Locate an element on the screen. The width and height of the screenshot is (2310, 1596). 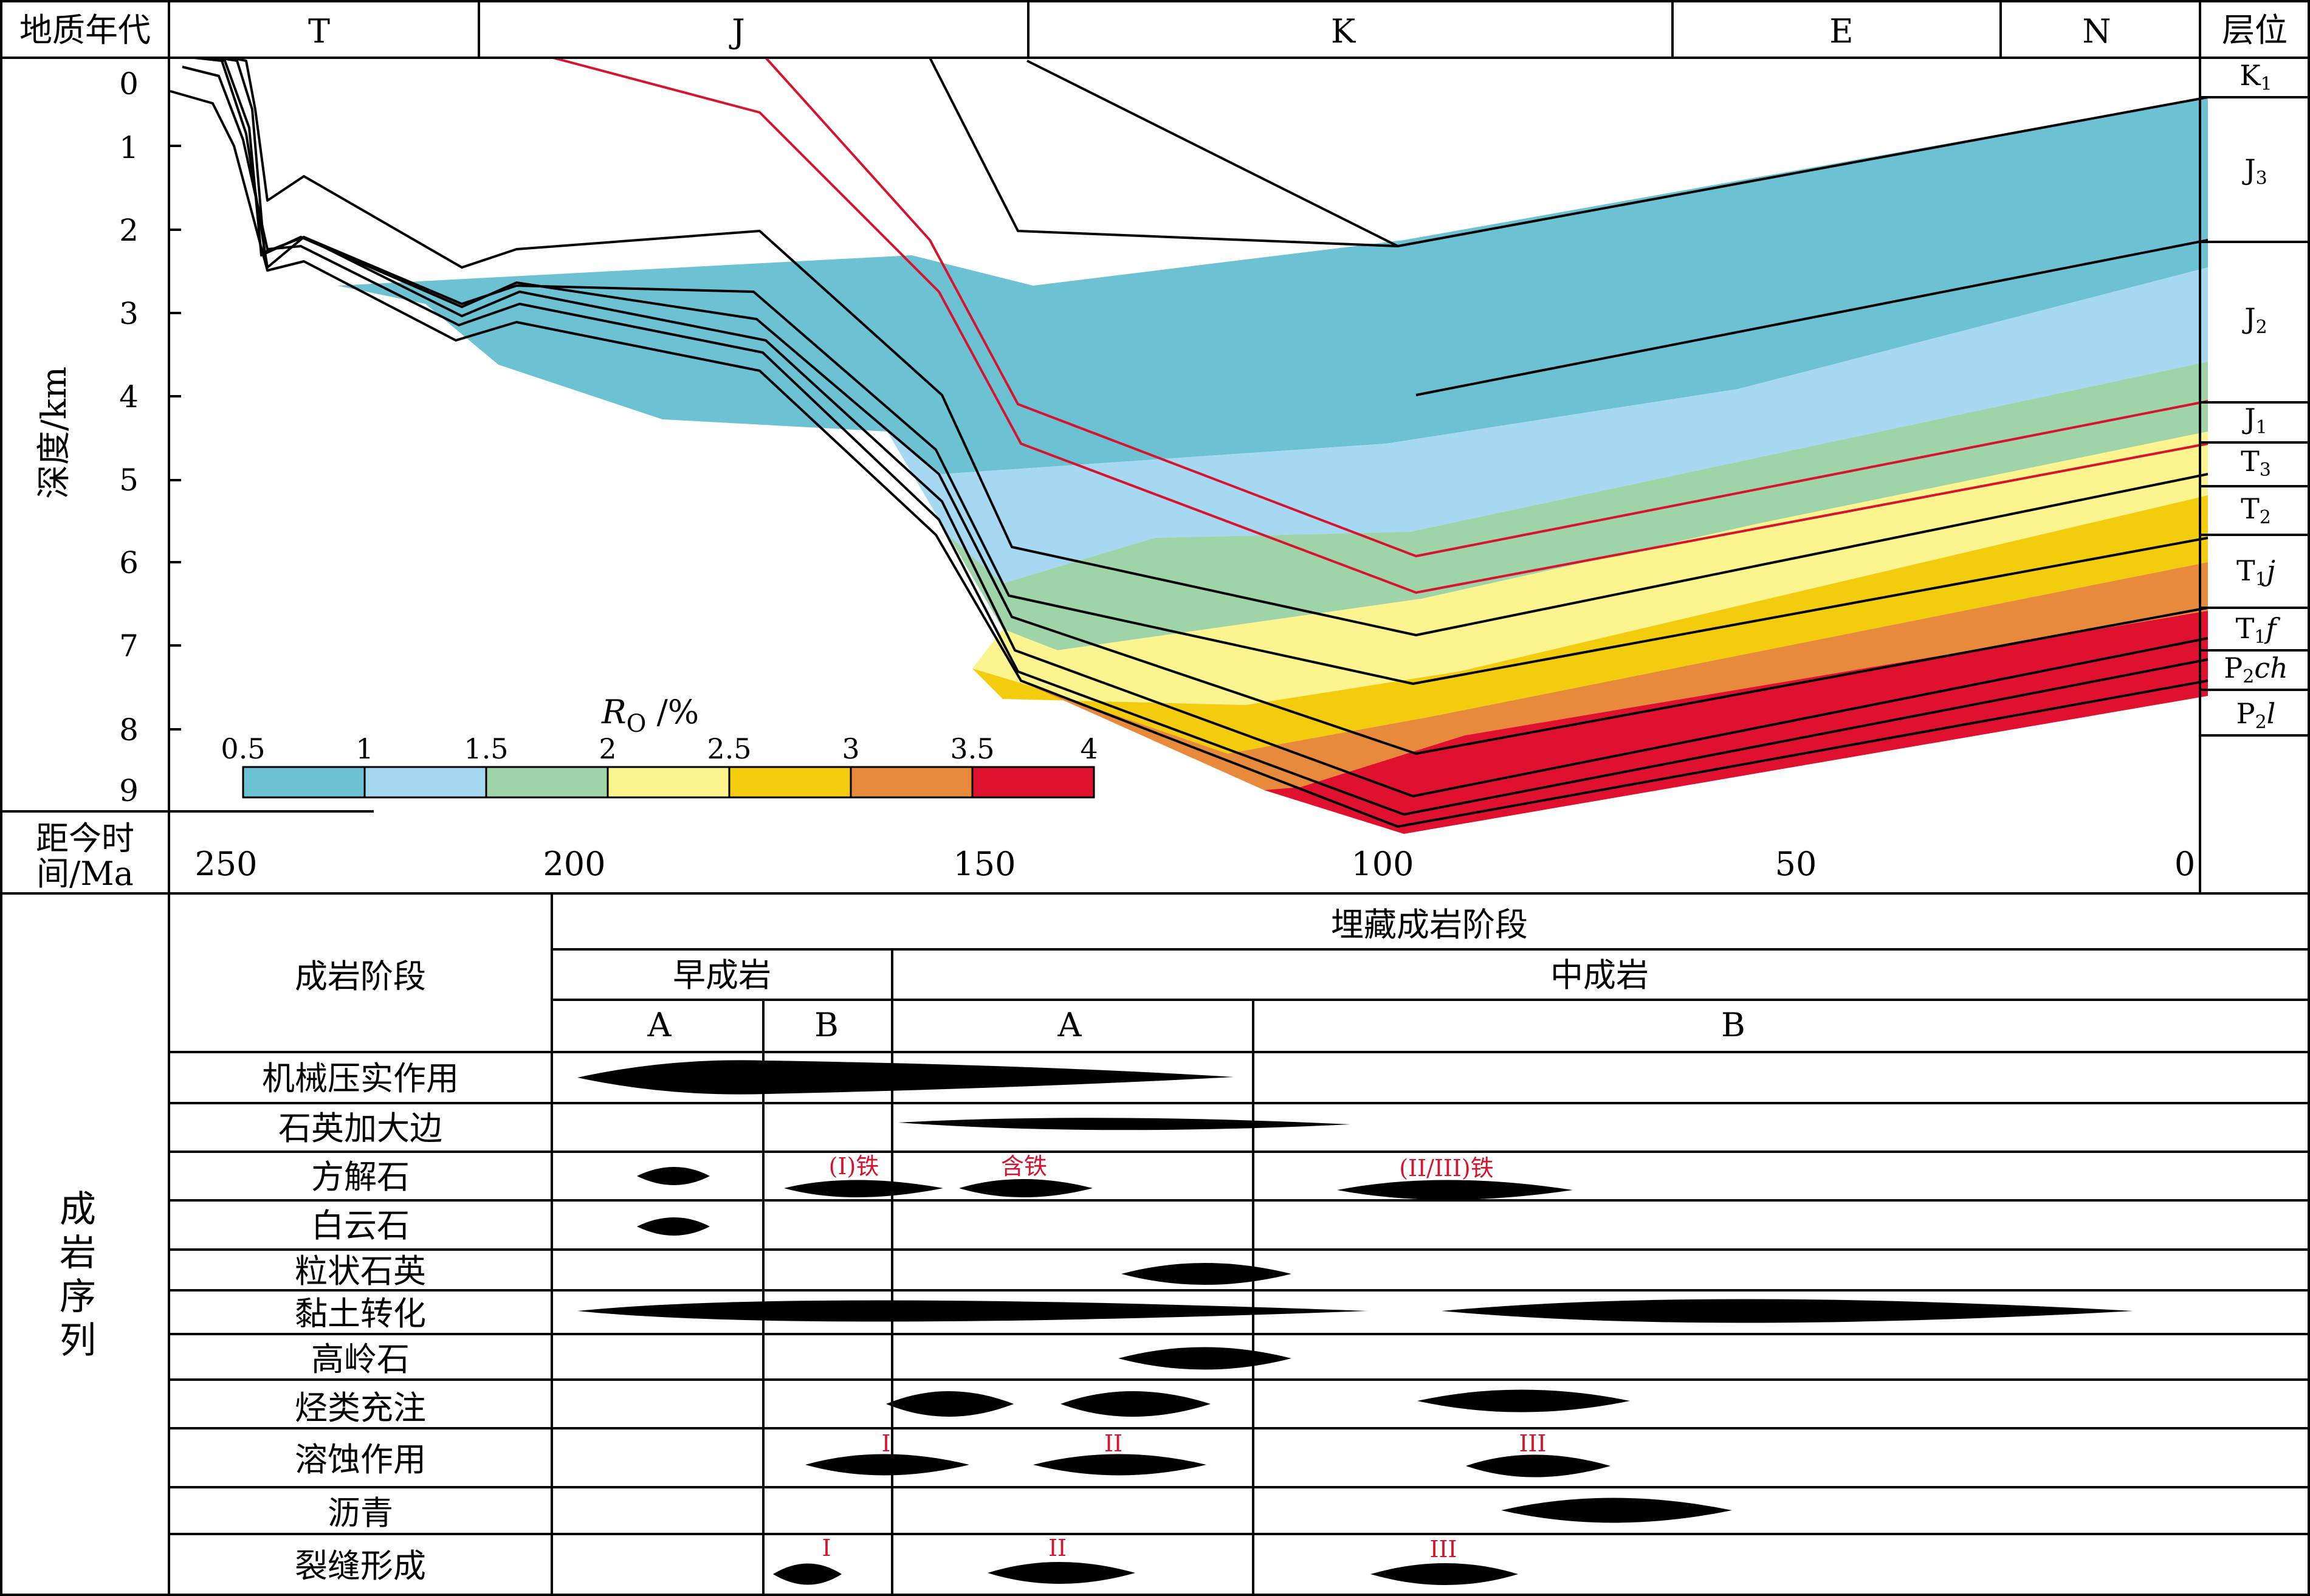
process-row-label: 机械压实作用 is located at coordinates (361, 1079).